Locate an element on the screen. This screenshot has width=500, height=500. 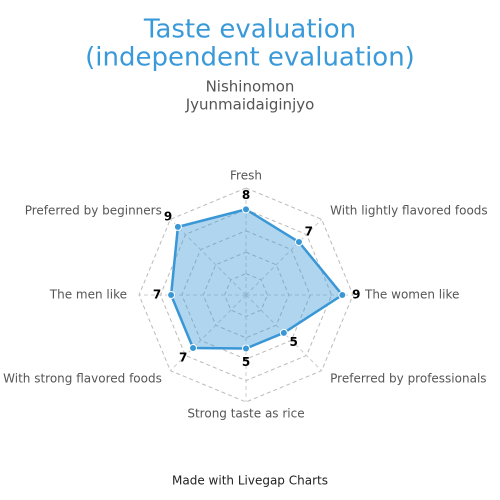
axis-label: Preferred by professionals is located at coordinates (408, 379).